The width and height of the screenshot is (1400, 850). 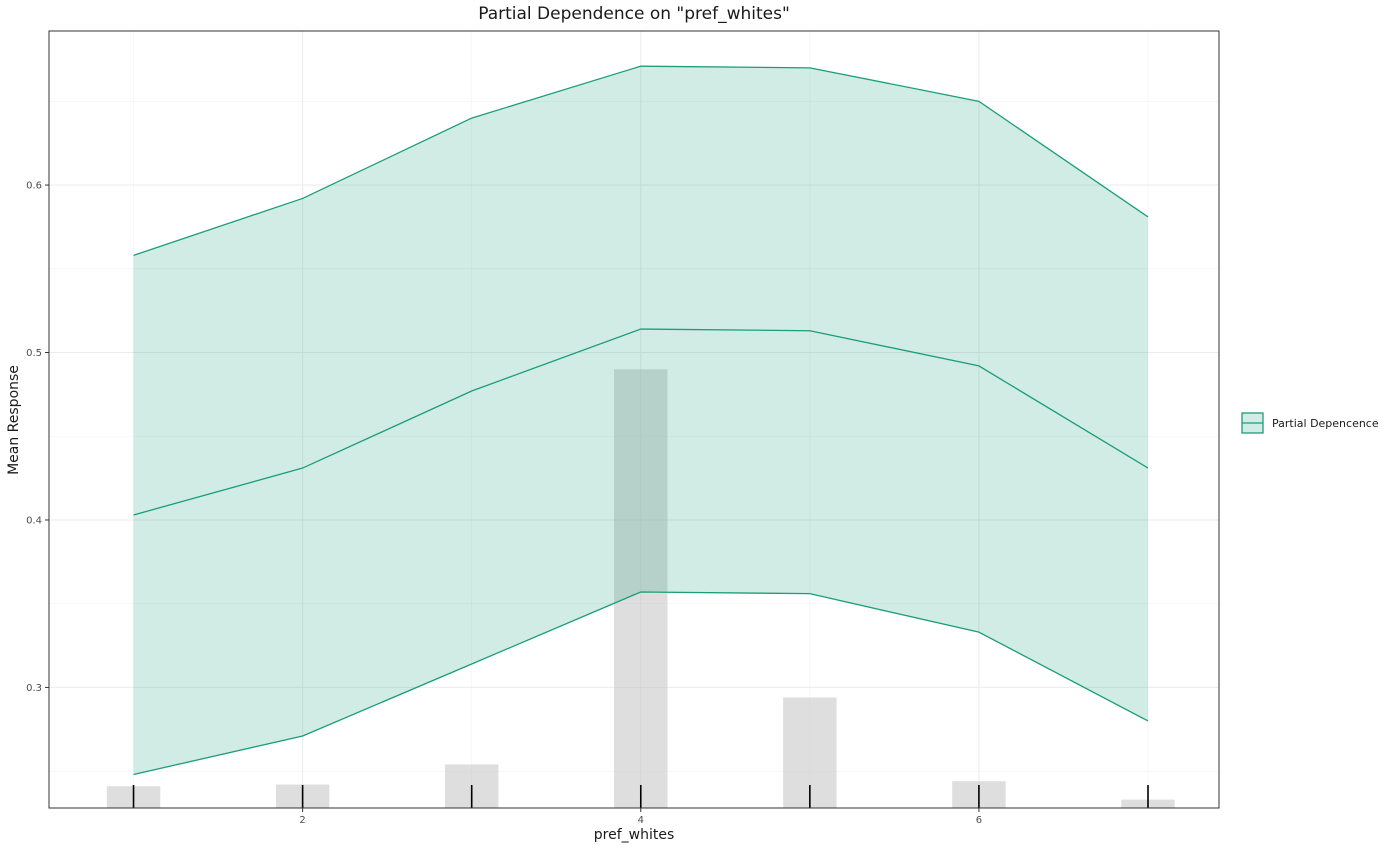 I want to click on legend-label: Partial Depencence, so click(x=1325, y=423).